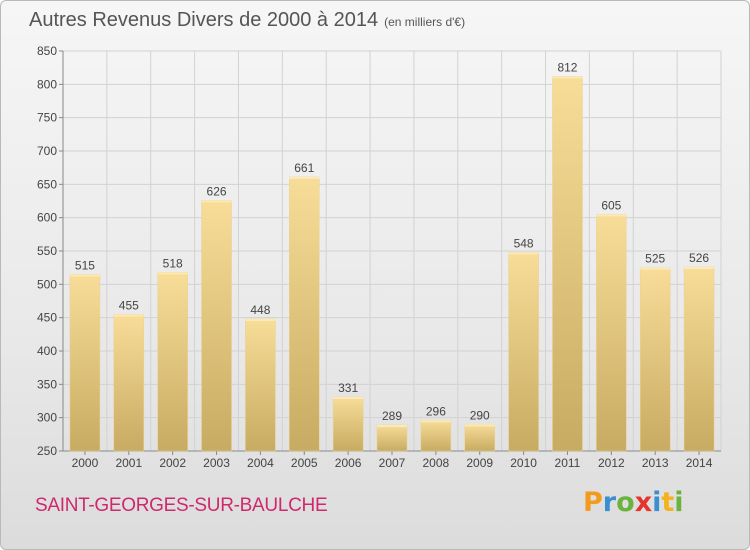 The width and height of the screenshot is (750, 550). I want to click on x-tick-label: 2009, so click(479, 463).